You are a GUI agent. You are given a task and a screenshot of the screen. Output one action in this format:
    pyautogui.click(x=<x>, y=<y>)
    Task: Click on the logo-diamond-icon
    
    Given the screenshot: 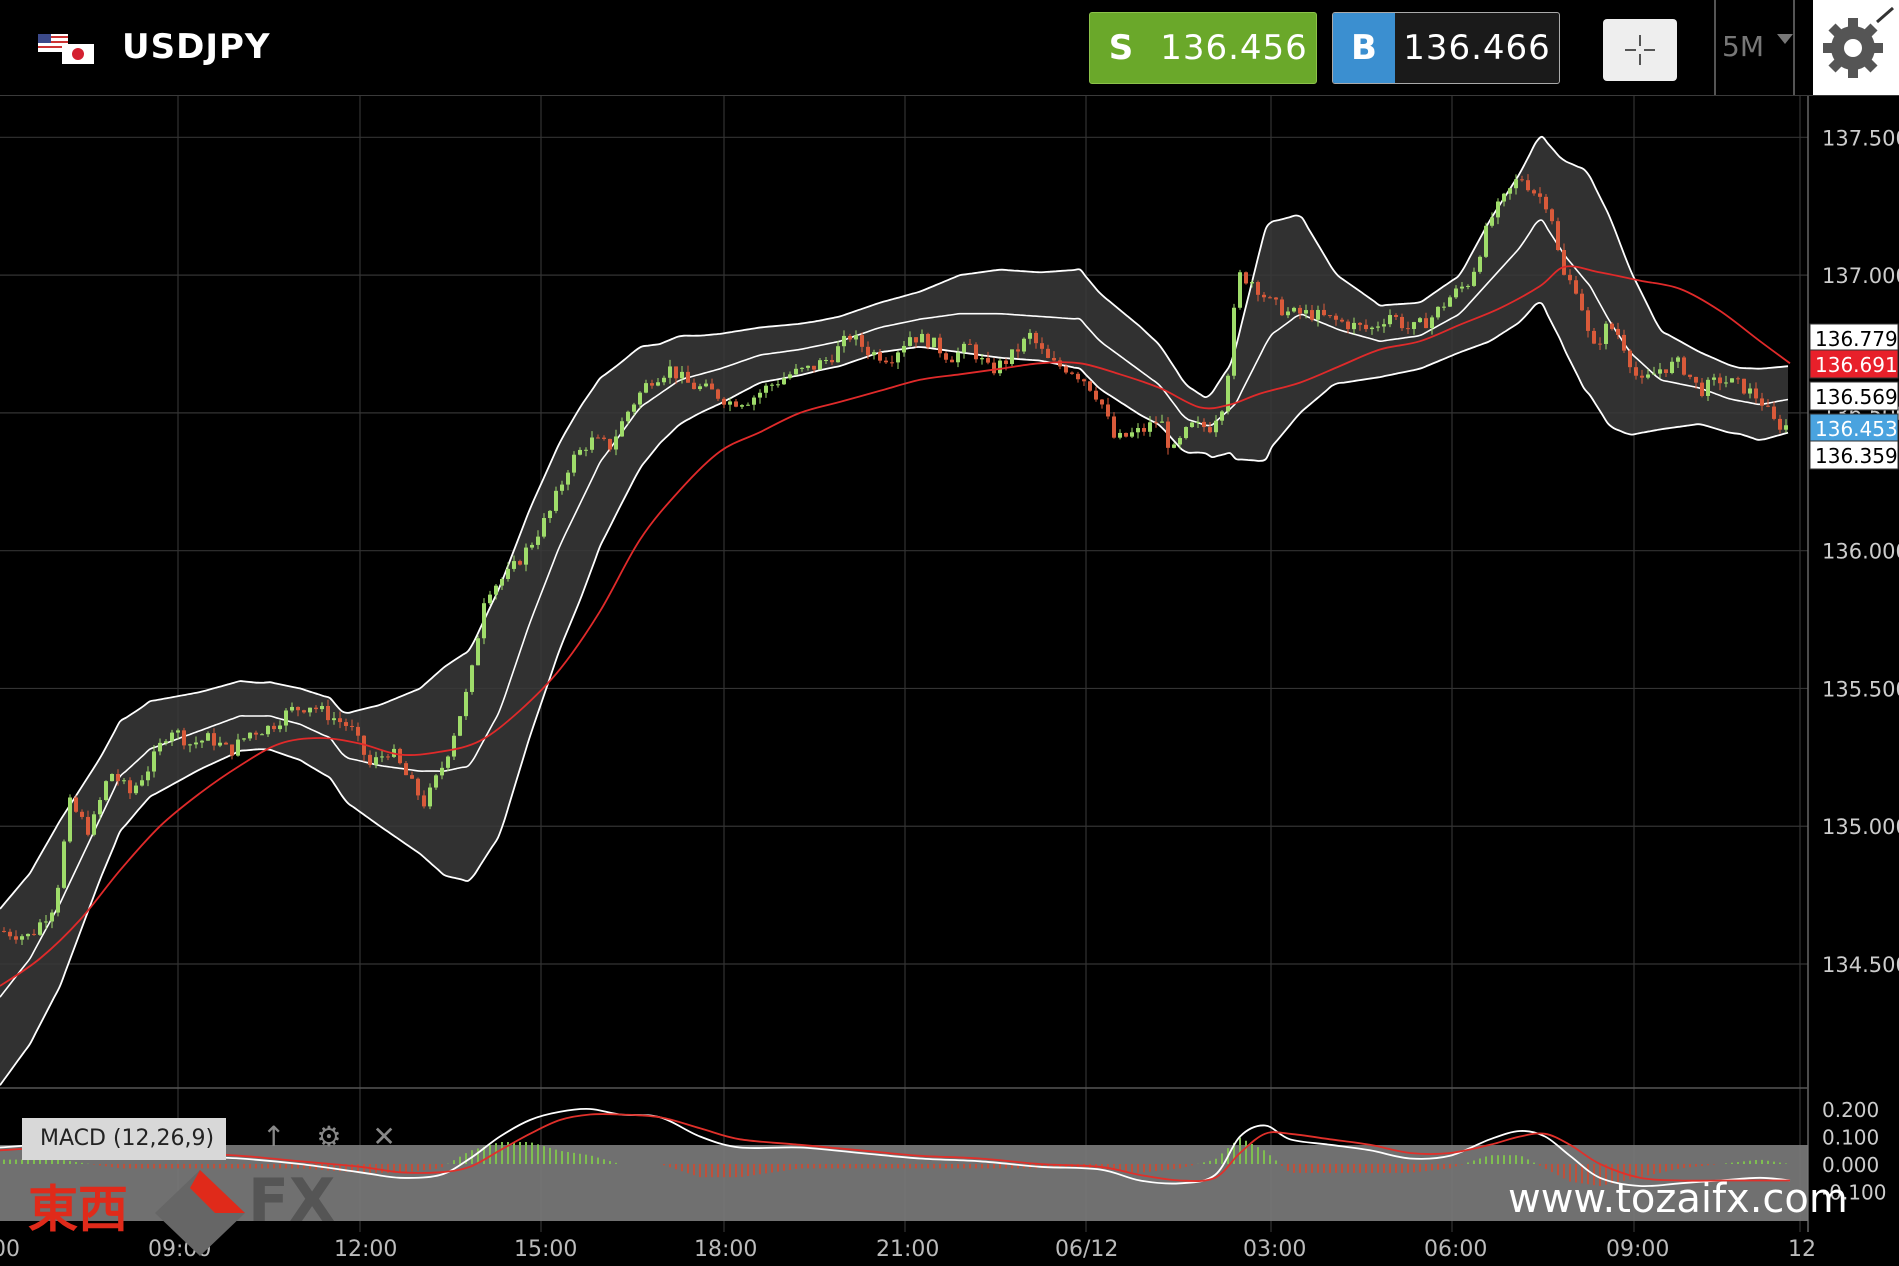 What is the action you would take?
    pyautogui.click(x=200, y=1213)
    